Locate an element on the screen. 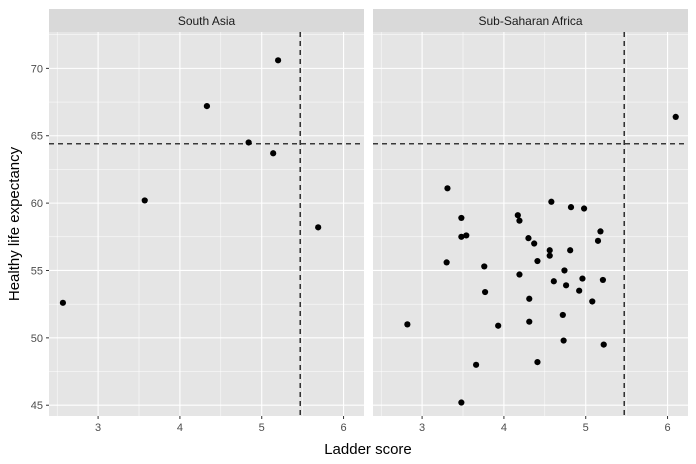 The height and width of the screenshot is (464, 696). facet-strip-label: South Asia is located at coordinates (207, 21).